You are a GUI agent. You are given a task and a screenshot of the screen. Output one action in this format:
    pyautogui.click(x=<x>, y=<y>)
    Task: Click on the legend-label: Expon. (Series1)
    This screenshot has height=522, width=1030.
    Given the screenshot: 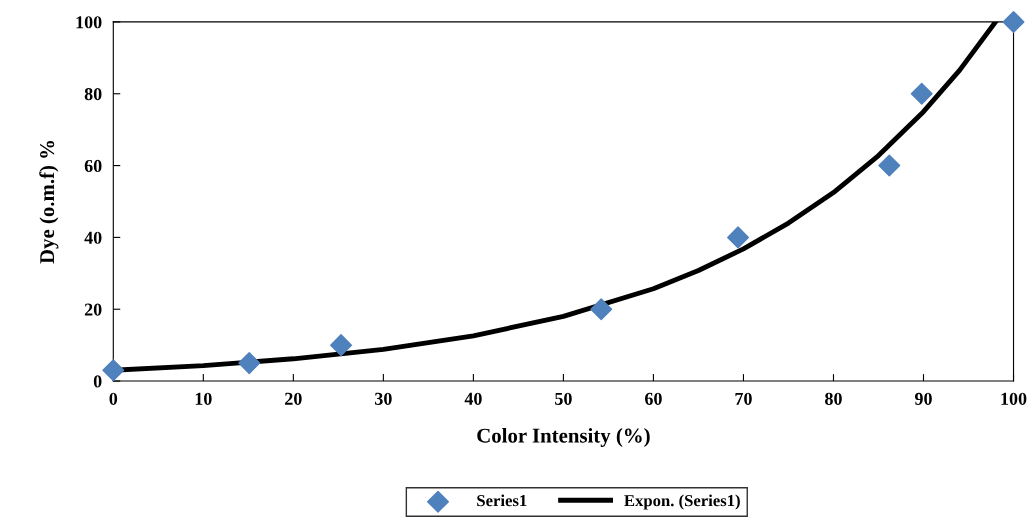 What is the action you would take?
    pyautogui.click(x=682, y=502)
    